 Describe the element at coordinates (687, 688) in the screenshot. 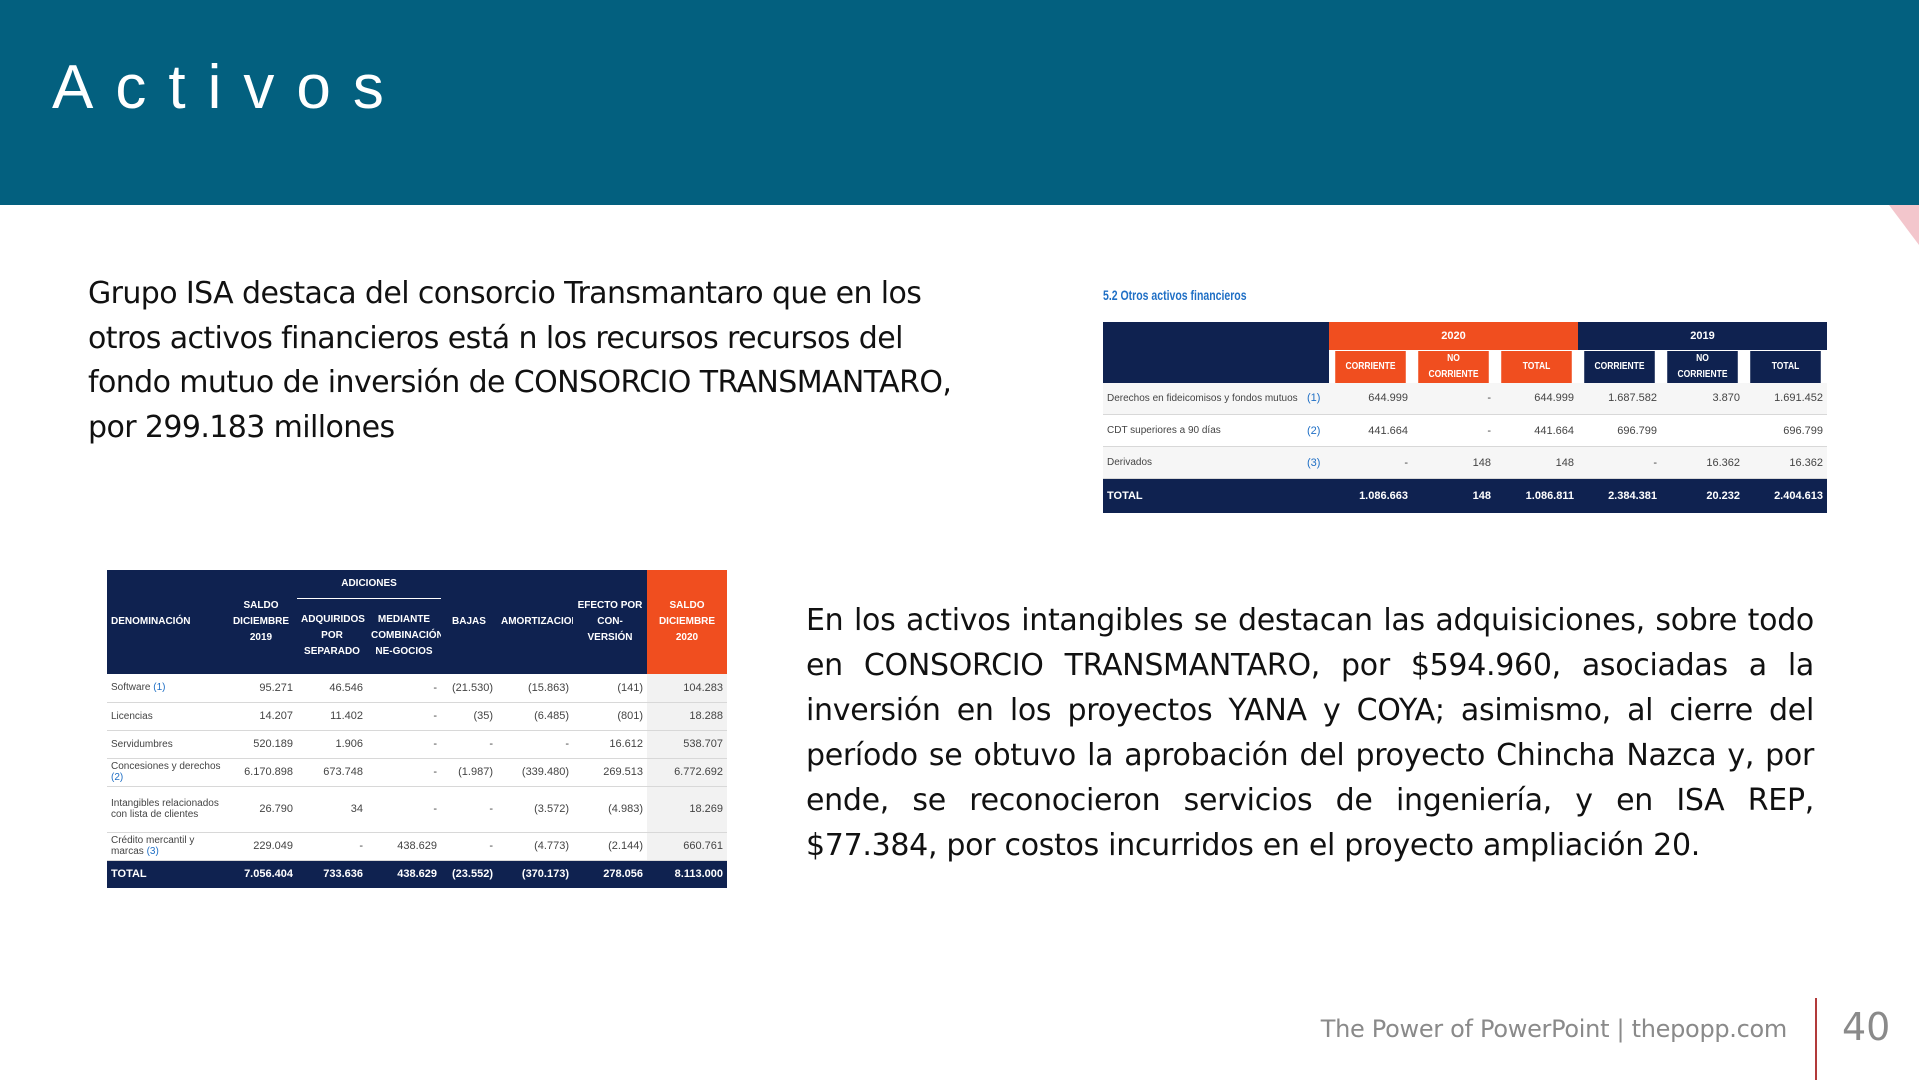

I see `cell: 104.283` at that location.